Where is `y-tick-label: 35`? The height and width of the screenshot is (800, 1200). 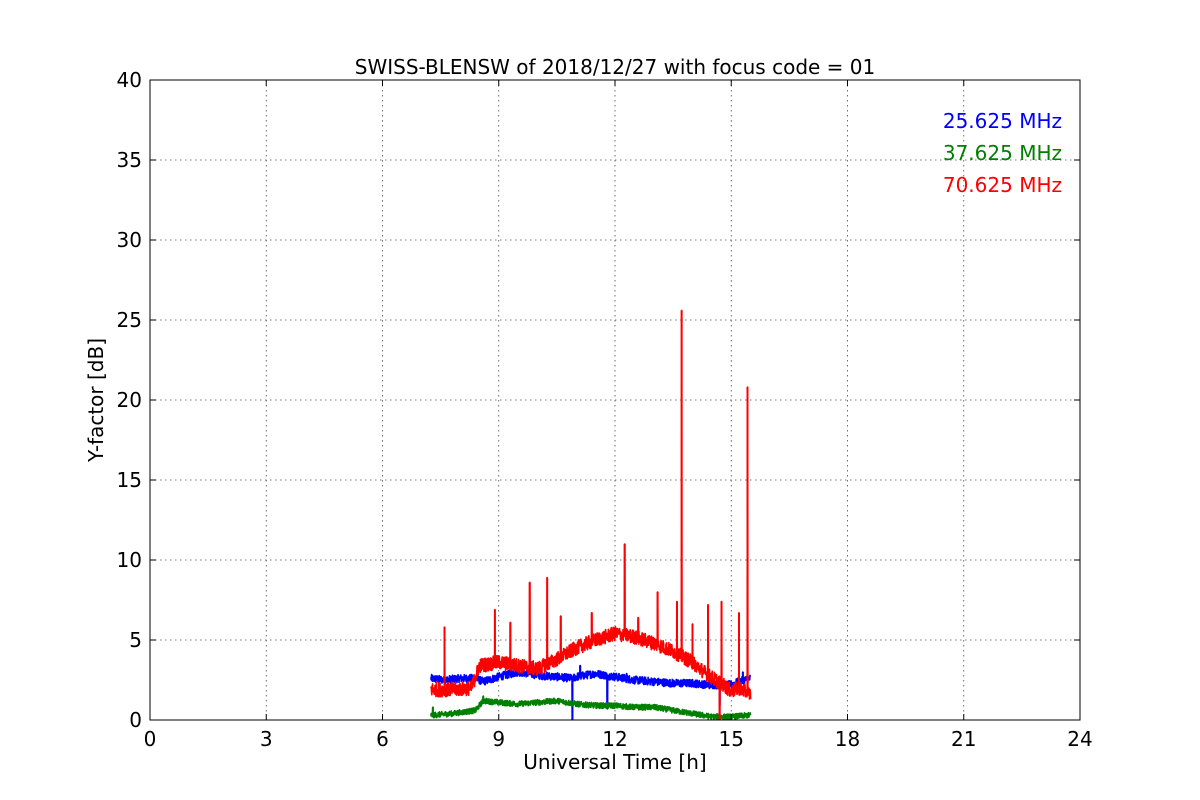 y-tick-label: 35 is located at coordinates (129, 160).